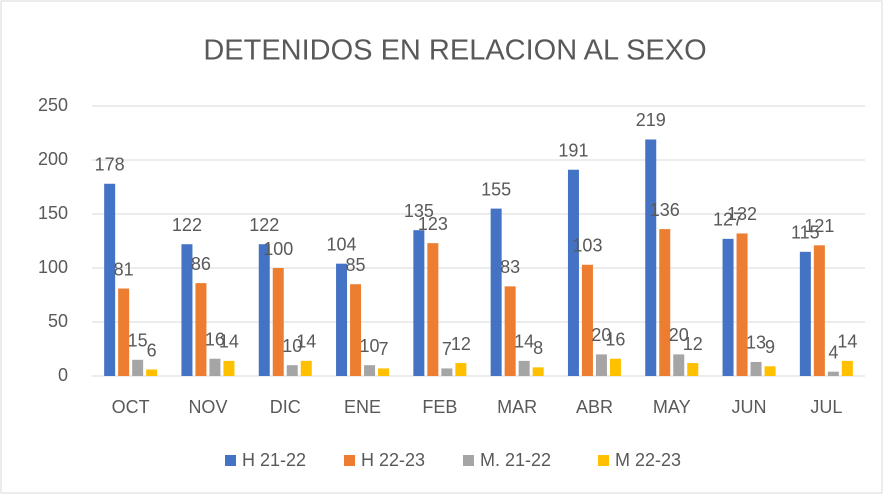 The width and height of the screenshot is (883, 494). What do you see at coordinates (587, 246) in the screenshot?
I see `value-label: 103` at bounding box center [587, 246].